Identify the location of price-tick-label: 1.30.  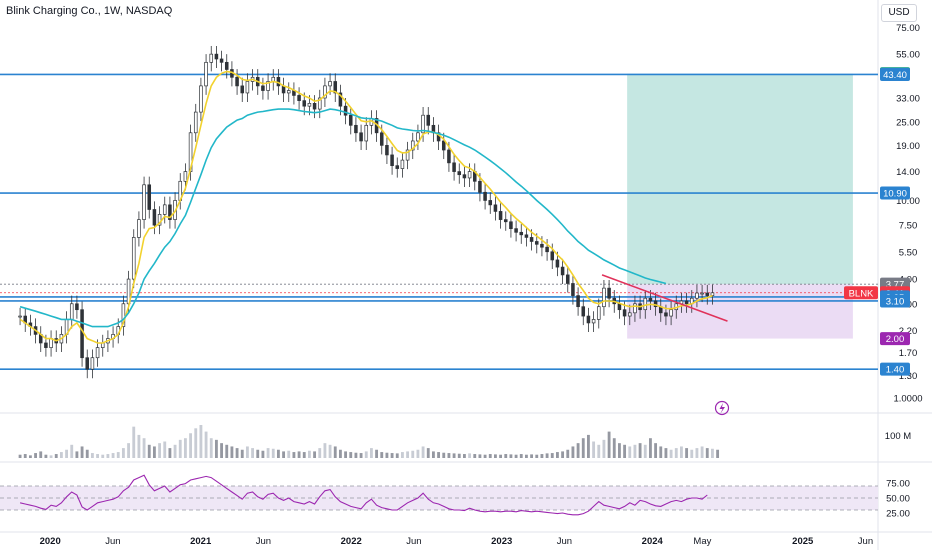
(908, 376).